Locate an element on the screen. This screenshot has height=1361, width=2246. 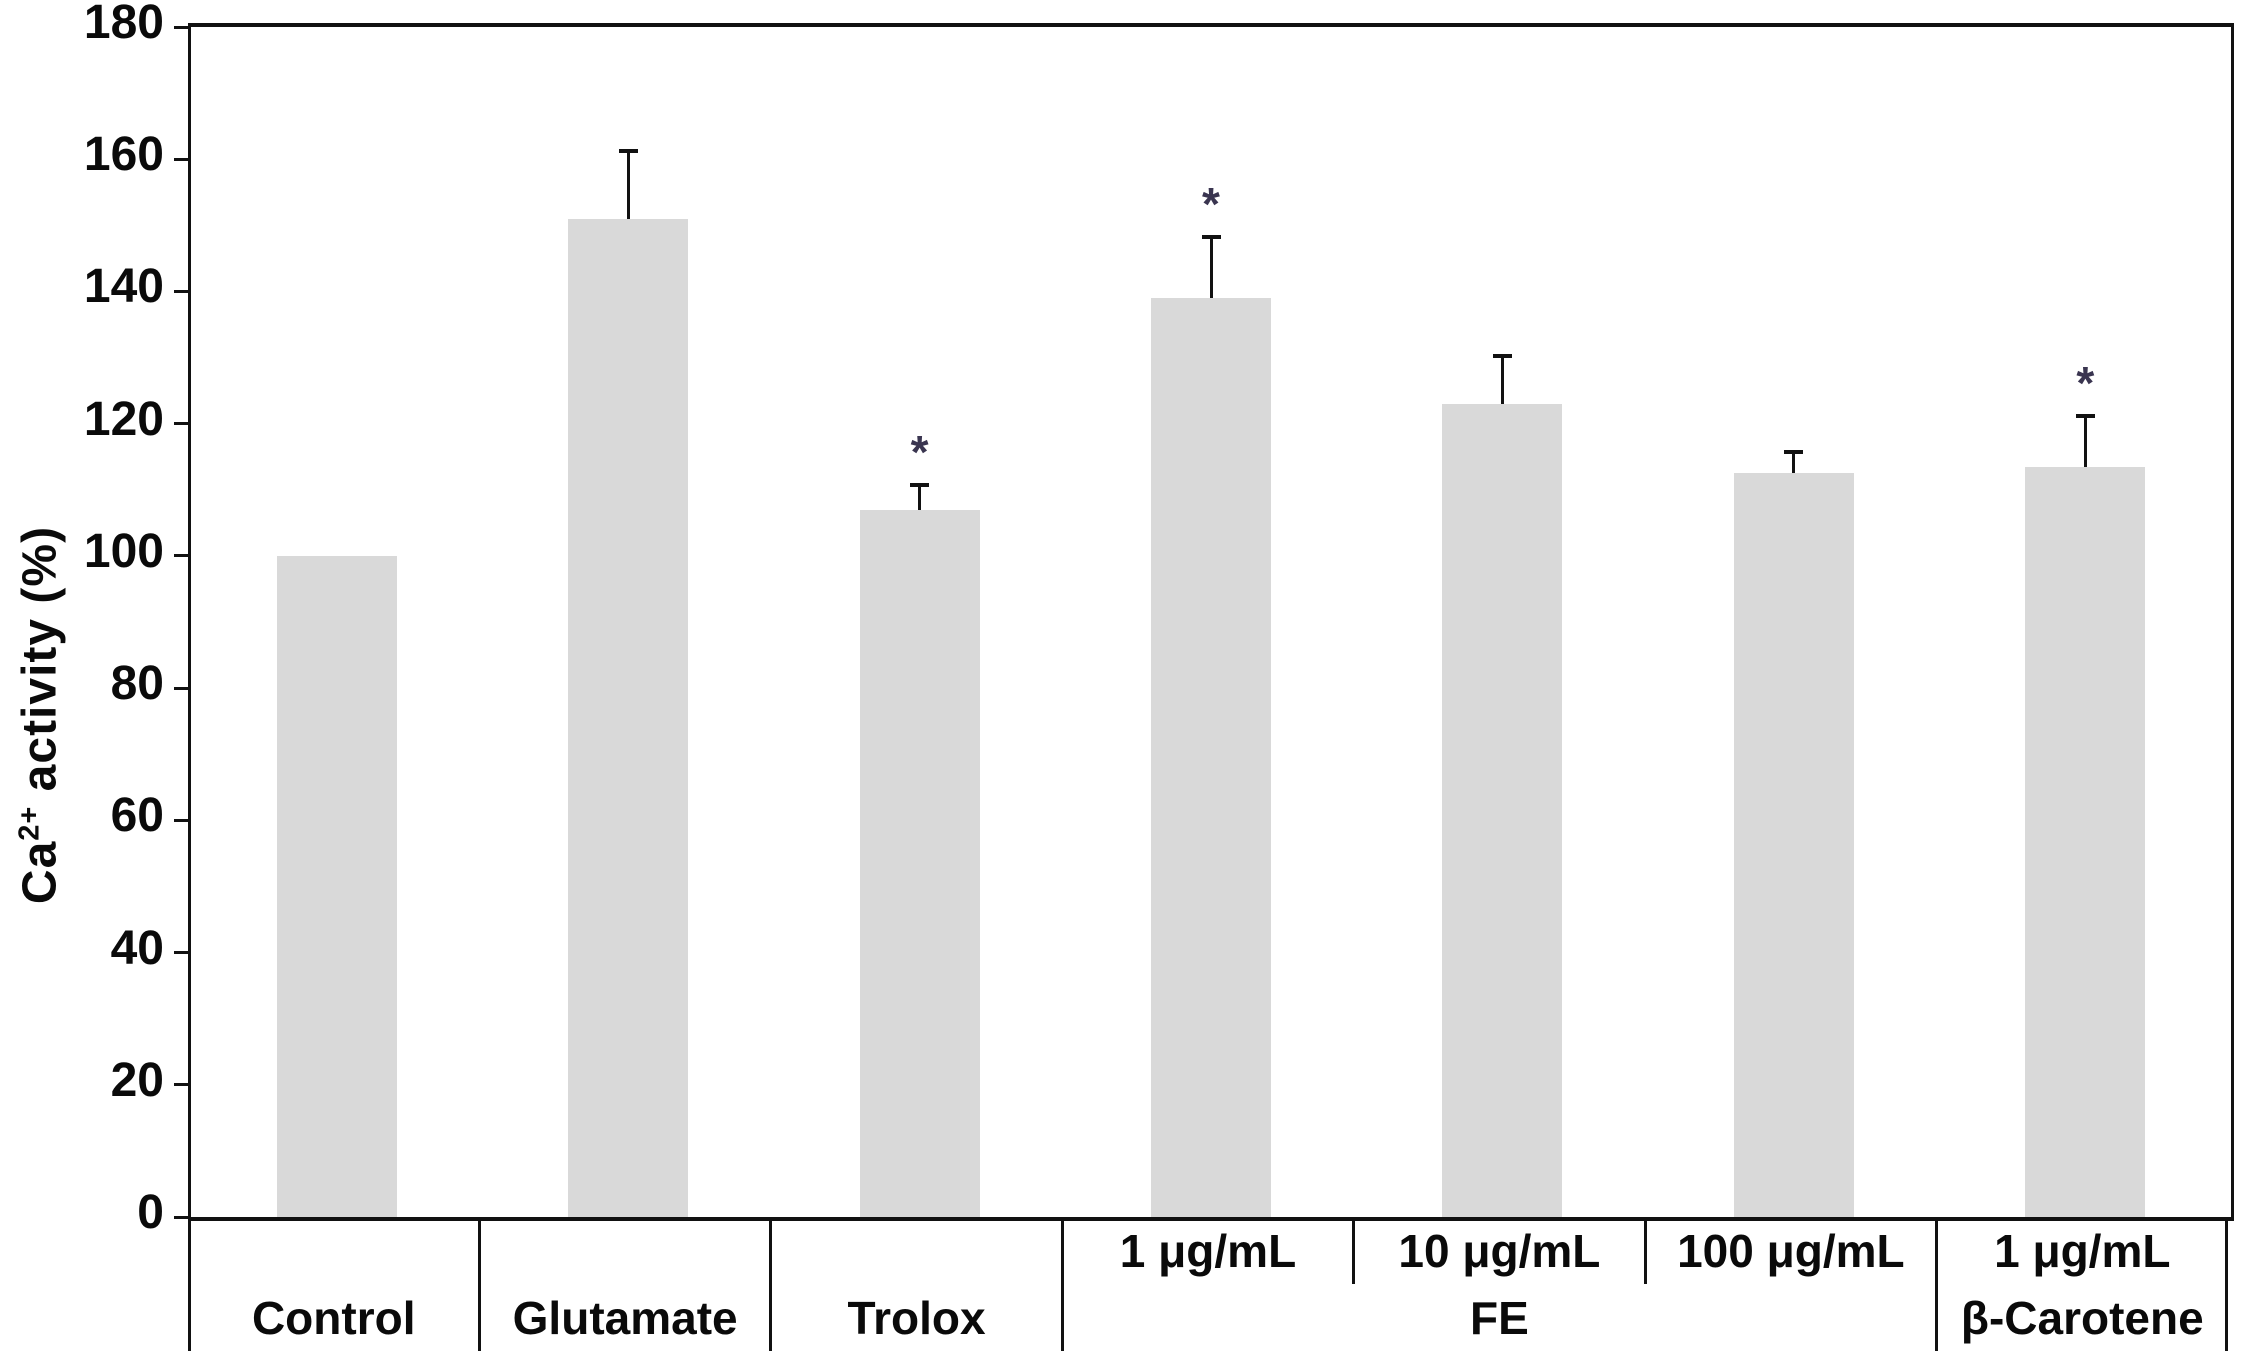
dose-label: 10 μg/mL is located at coordinates (1499, 1250).